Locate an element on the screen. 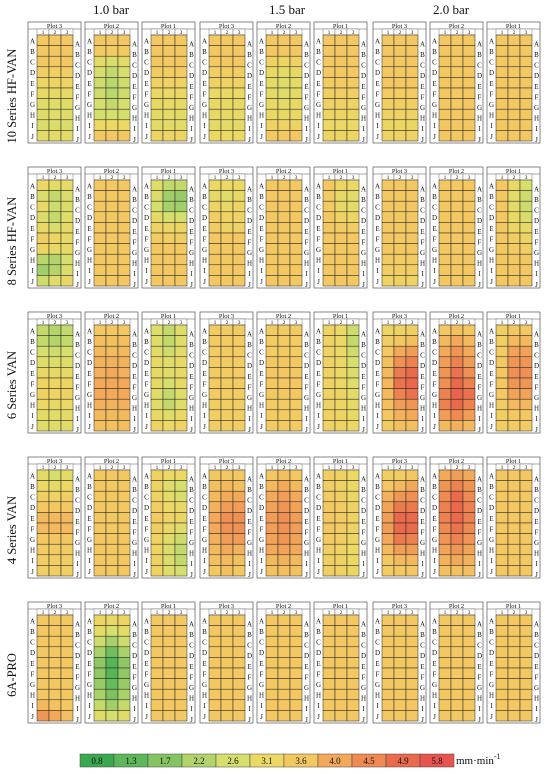  plot-title: Plot 3 is located at coordinates (399, 316).